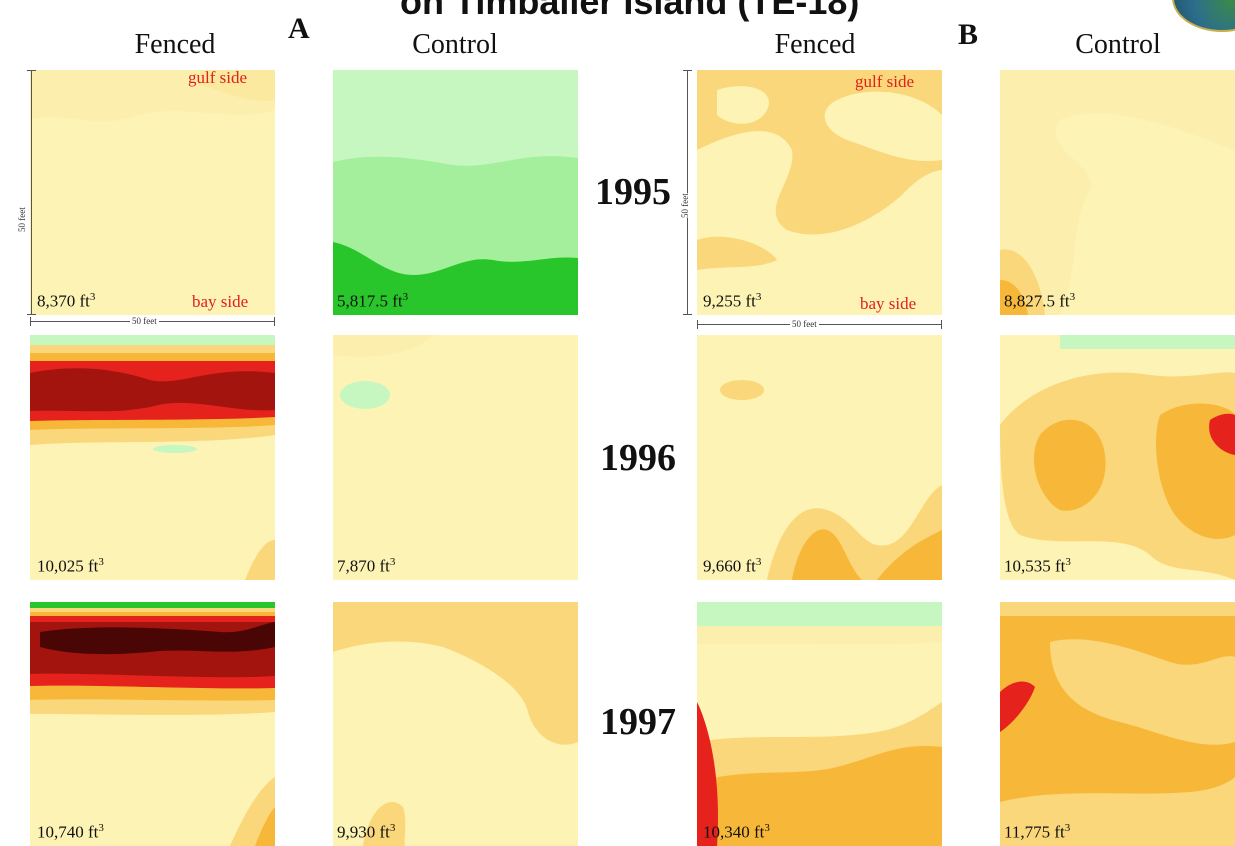 This screenshot has width=1235, height=846. What do you see at coordinates (66, 301) in the screenshot?
I see `volume-a-fenced-1995: 8,370 ft3` at bounding box center [66, 301].